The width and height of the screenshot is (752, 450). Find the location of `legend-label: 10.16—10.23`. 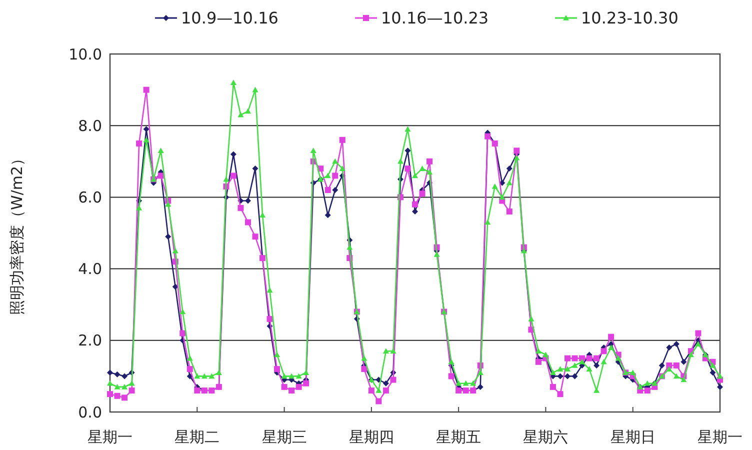

legend-label: 10.16—10.23 is located at coordinates (435, 18).